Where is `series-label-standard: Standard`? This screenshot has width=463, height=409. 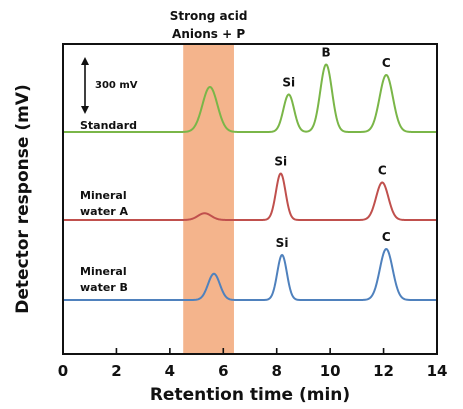 series-label-standard: Standard is located at coordinates (108, 125).